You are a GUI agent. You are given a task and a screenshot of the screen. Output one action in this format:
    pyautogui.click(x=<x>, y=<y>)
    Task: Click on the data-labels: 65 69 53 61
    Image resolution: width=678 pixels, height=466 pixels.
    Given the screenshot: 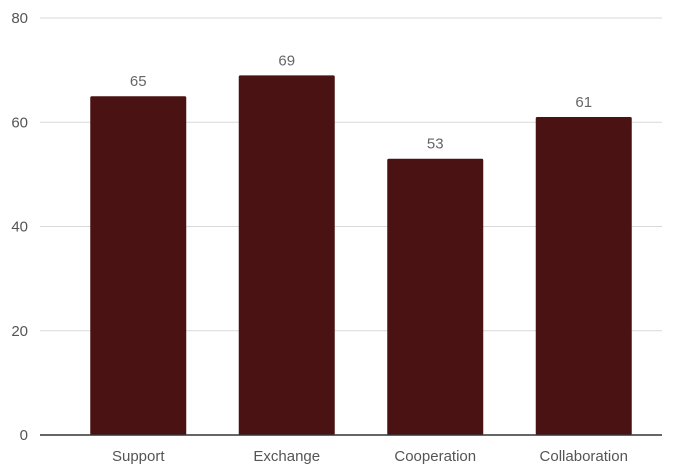 What is the action you would take?
    pyautogui.click(x=361, y=102)
    